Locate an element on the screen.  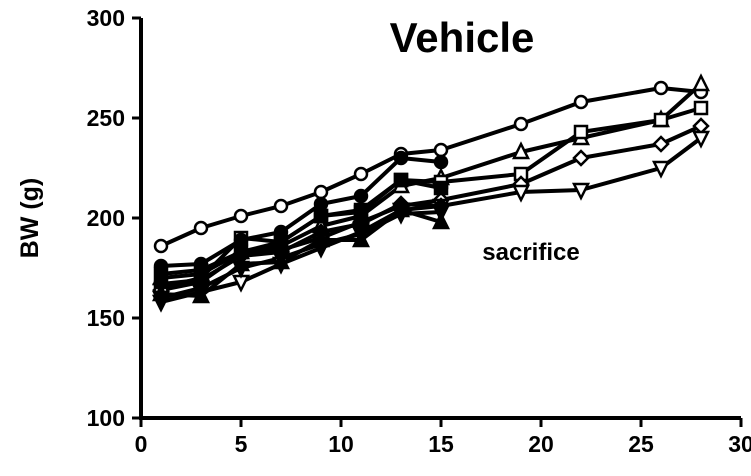
y-tick-label: 100 is located at coordinates (106, 418).